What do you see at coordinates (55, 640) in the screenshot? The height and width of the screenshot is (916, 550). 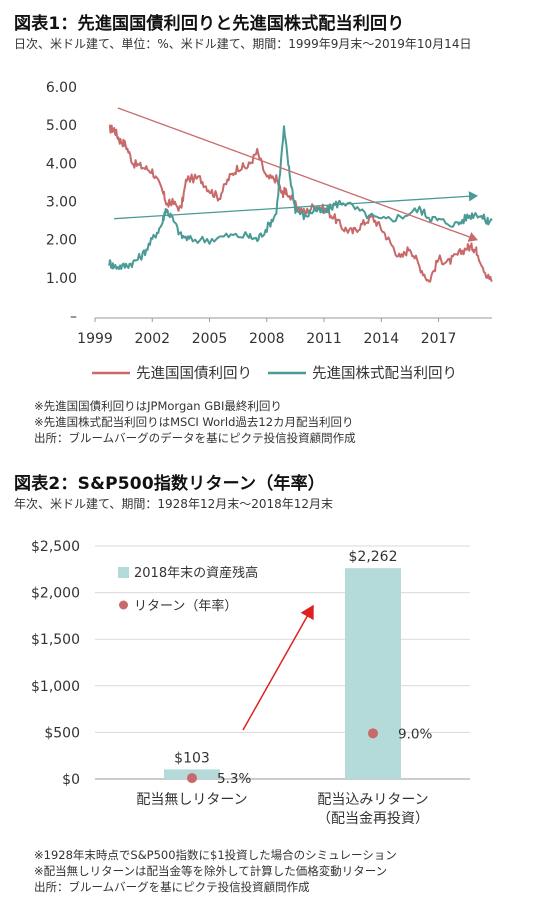 I see `y-tick-label: $1,500` at bounding box center [55, 640].